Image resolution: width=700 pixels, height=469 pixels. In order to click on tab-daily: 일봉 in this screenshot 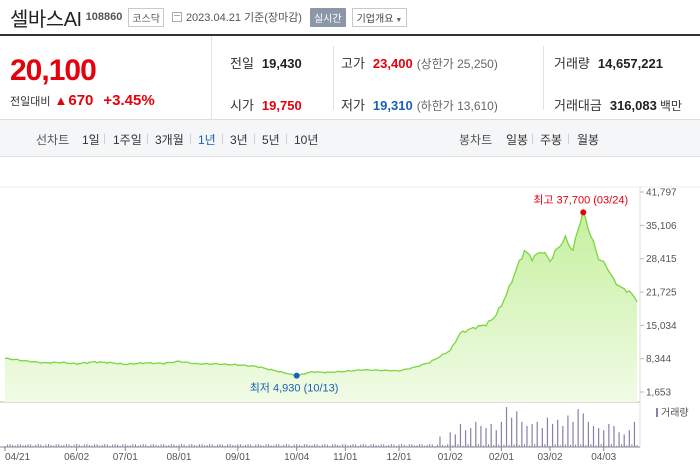, I will do `click(517, 140)`.